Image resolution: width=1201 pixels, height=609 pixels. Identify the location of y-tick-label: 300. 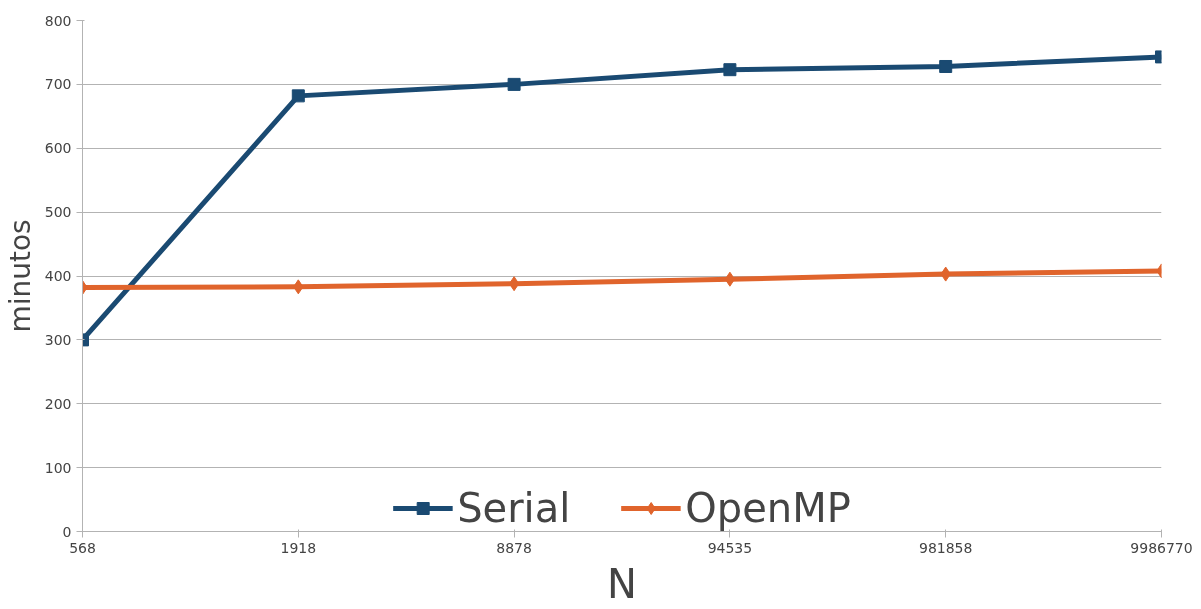
(58, 339).